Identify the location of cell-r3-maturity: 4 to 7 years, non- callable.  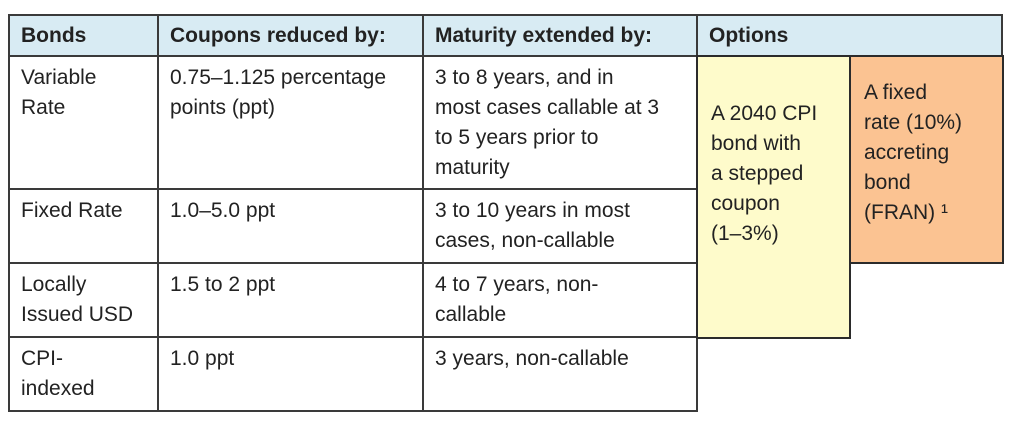
(561, 301).